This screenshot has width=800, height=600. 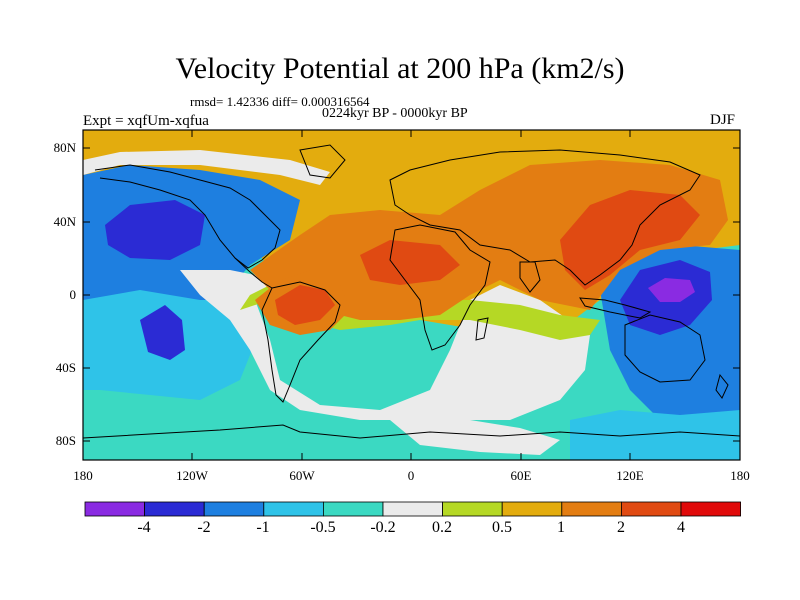 I want to click on season-label: DJF, so click(x=723, y=120).